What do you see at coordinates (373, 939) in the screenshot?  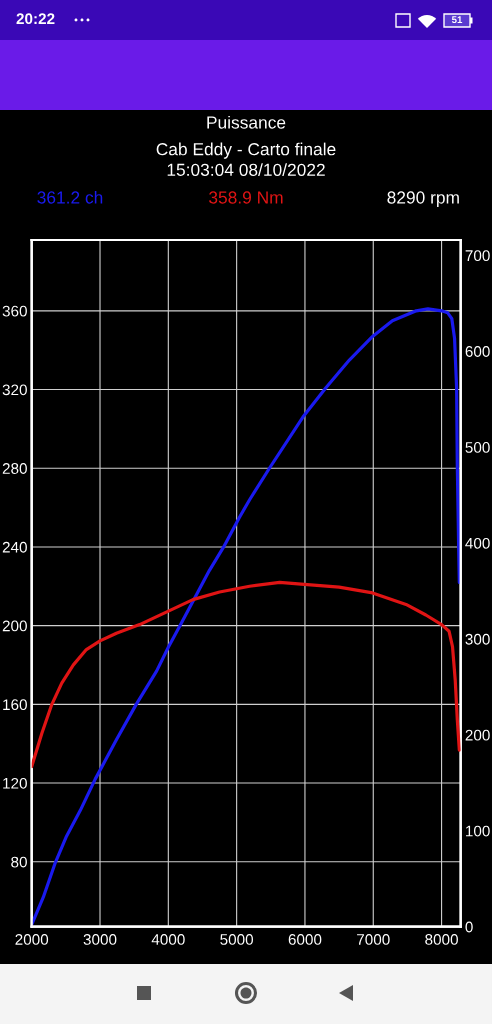 I see `x-tick-label: 7000` at bounding box center [373, 939].